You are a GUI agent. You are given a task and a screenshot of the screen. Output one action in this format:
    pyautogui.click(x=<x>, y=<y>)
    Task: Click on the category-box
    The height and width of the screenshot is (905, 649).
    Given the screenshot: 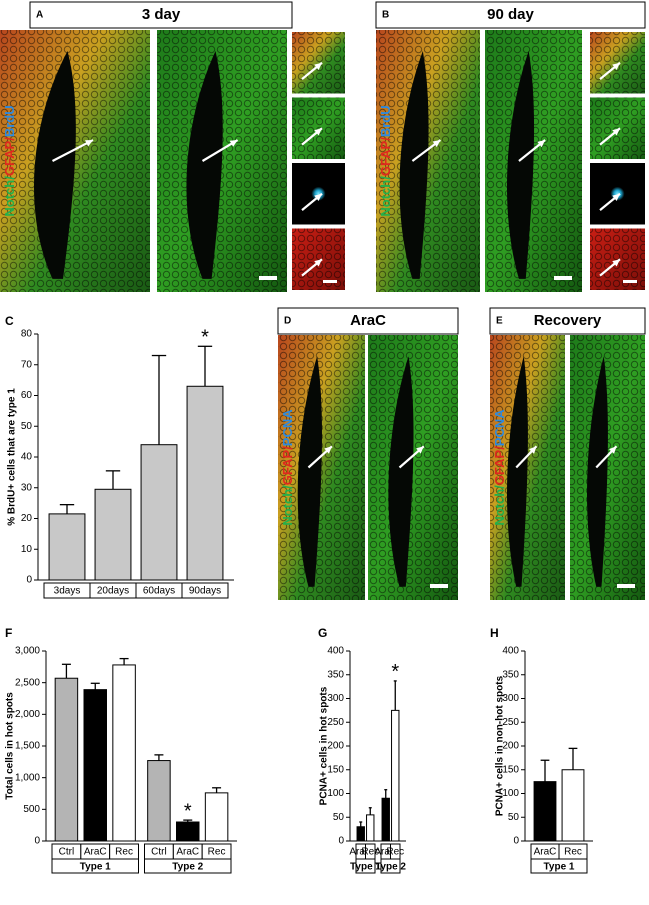 What is the action you would take?
    pyautogui.click(x=205, y=590)
    